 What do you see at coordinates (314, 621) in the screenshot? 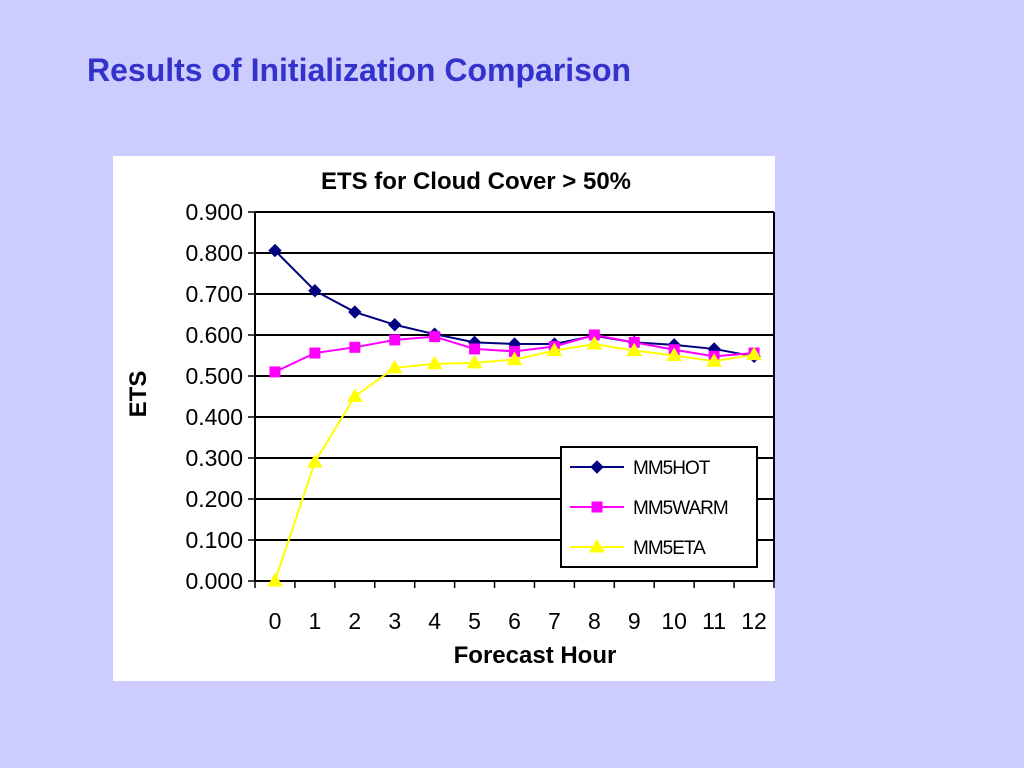
I see `x-tick-label: 1` at bounding box center [314, 621].